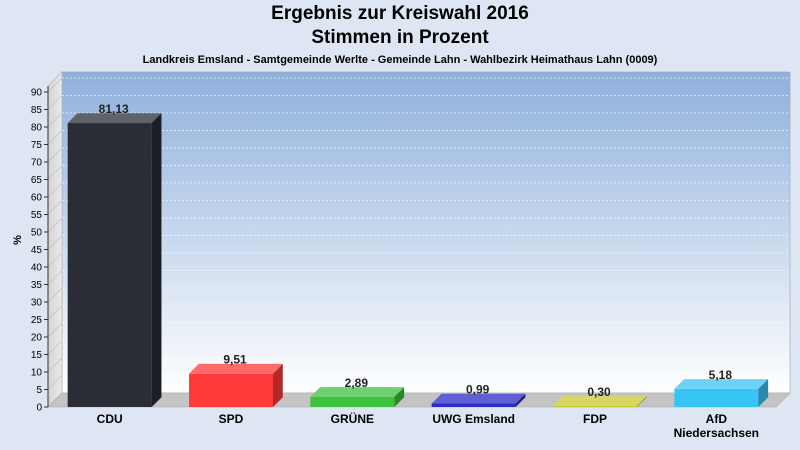  Describe the element at coordinates (37, 285) in the screenshot. I see `y-tick-label: 35` at that location.